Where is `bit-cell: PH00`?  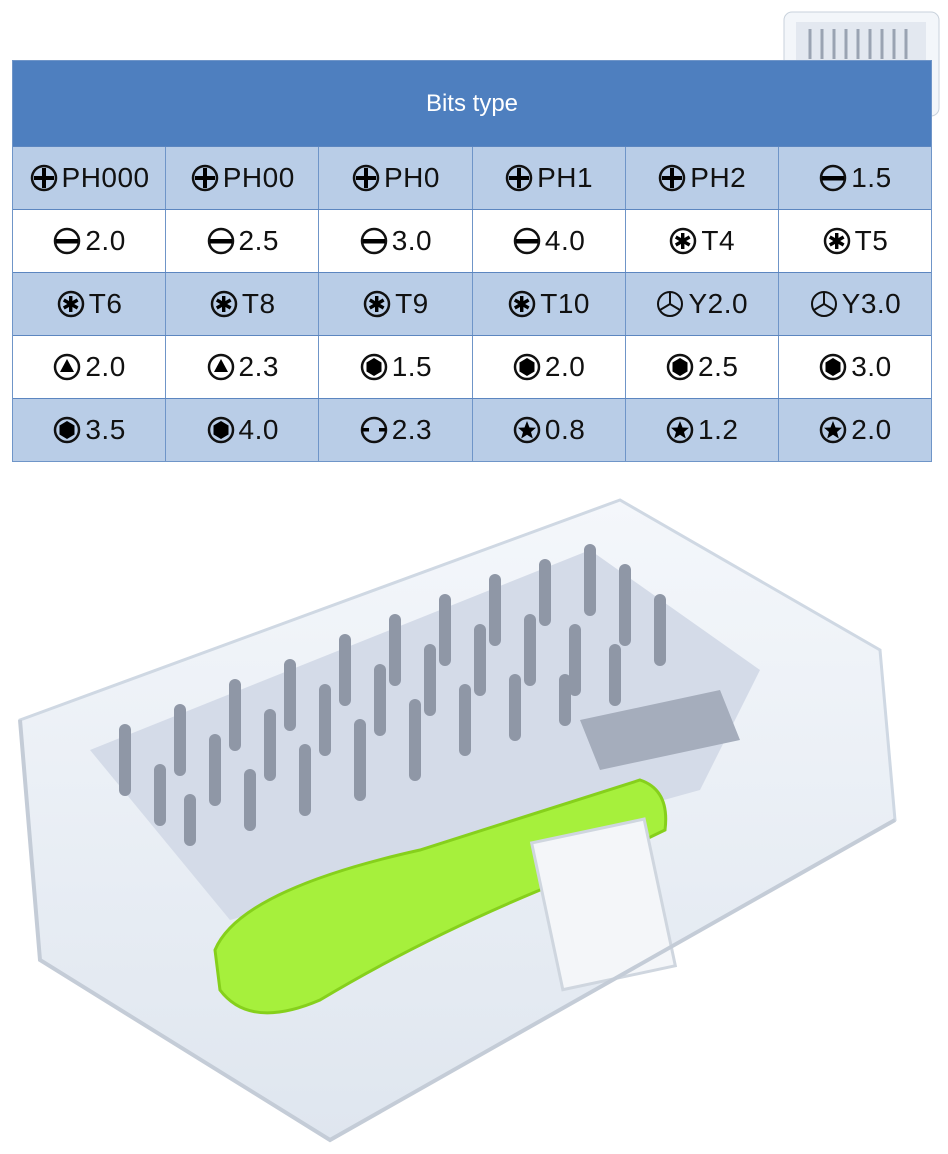 bit-cell: PH00 is located at coordinates (241, 178).